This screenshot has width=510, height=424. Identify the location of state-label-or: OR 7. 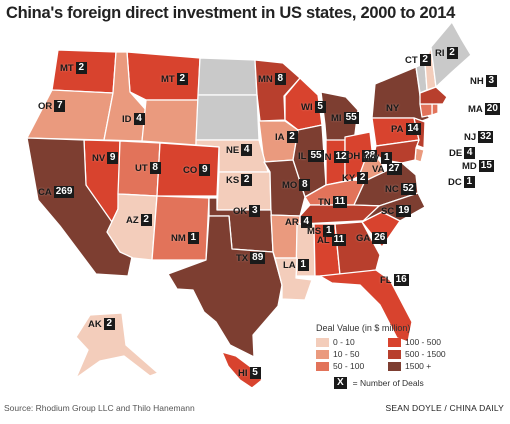
(52, 106).